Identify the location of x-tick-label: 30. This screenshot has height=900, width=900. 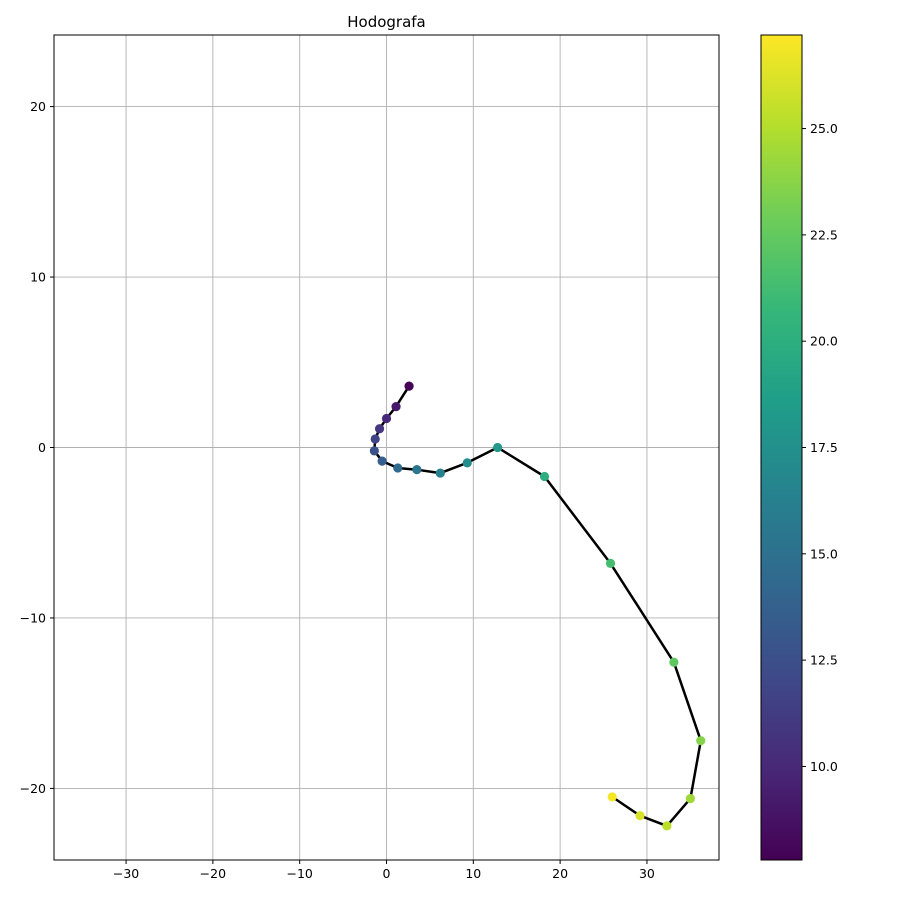
(647, 873).